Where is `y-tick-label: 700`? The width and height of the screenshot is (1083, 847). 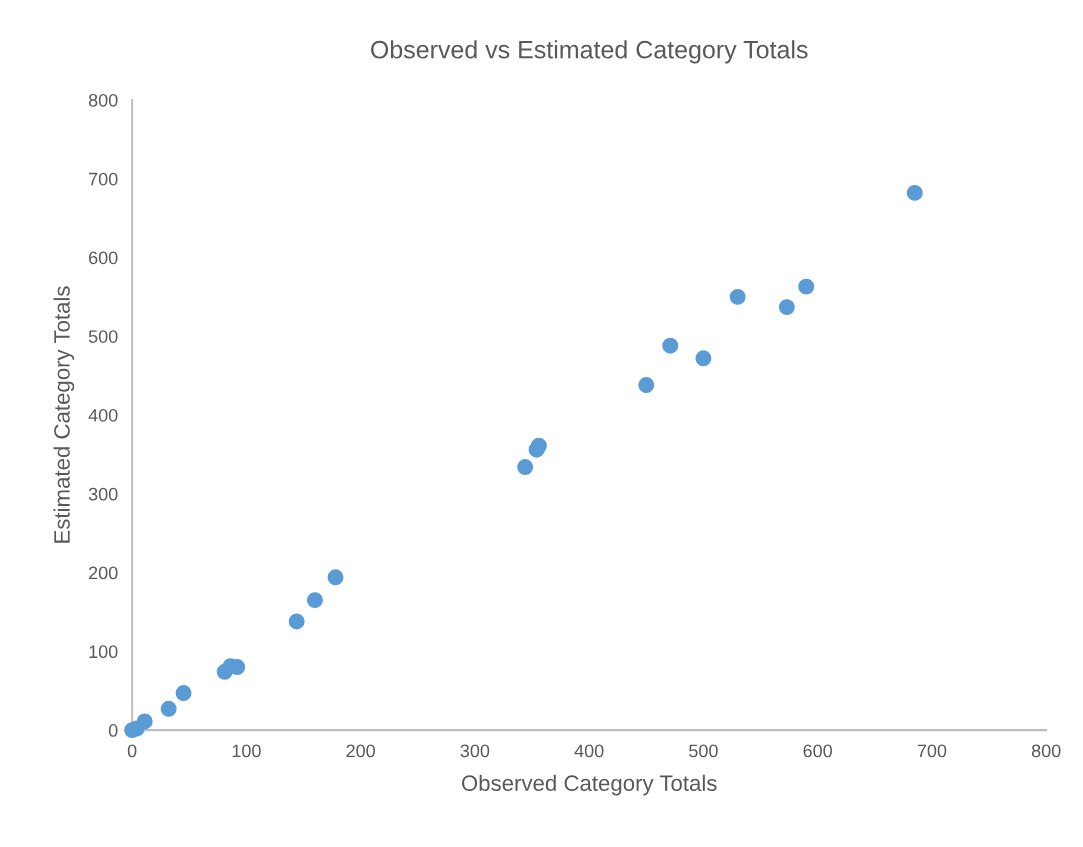 y-tick-label: 700 is located at coordinates (103, 179).